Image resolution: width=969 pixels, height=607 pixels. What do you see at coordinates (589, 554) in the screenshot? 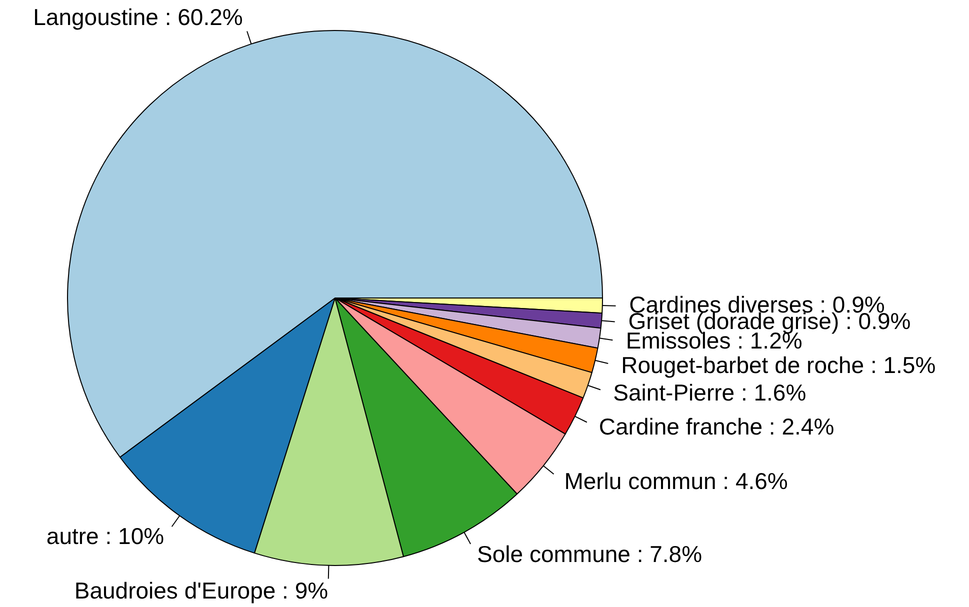
I see `slice-label: Sole commune : 7.8%` at bounding box center [589, 554].